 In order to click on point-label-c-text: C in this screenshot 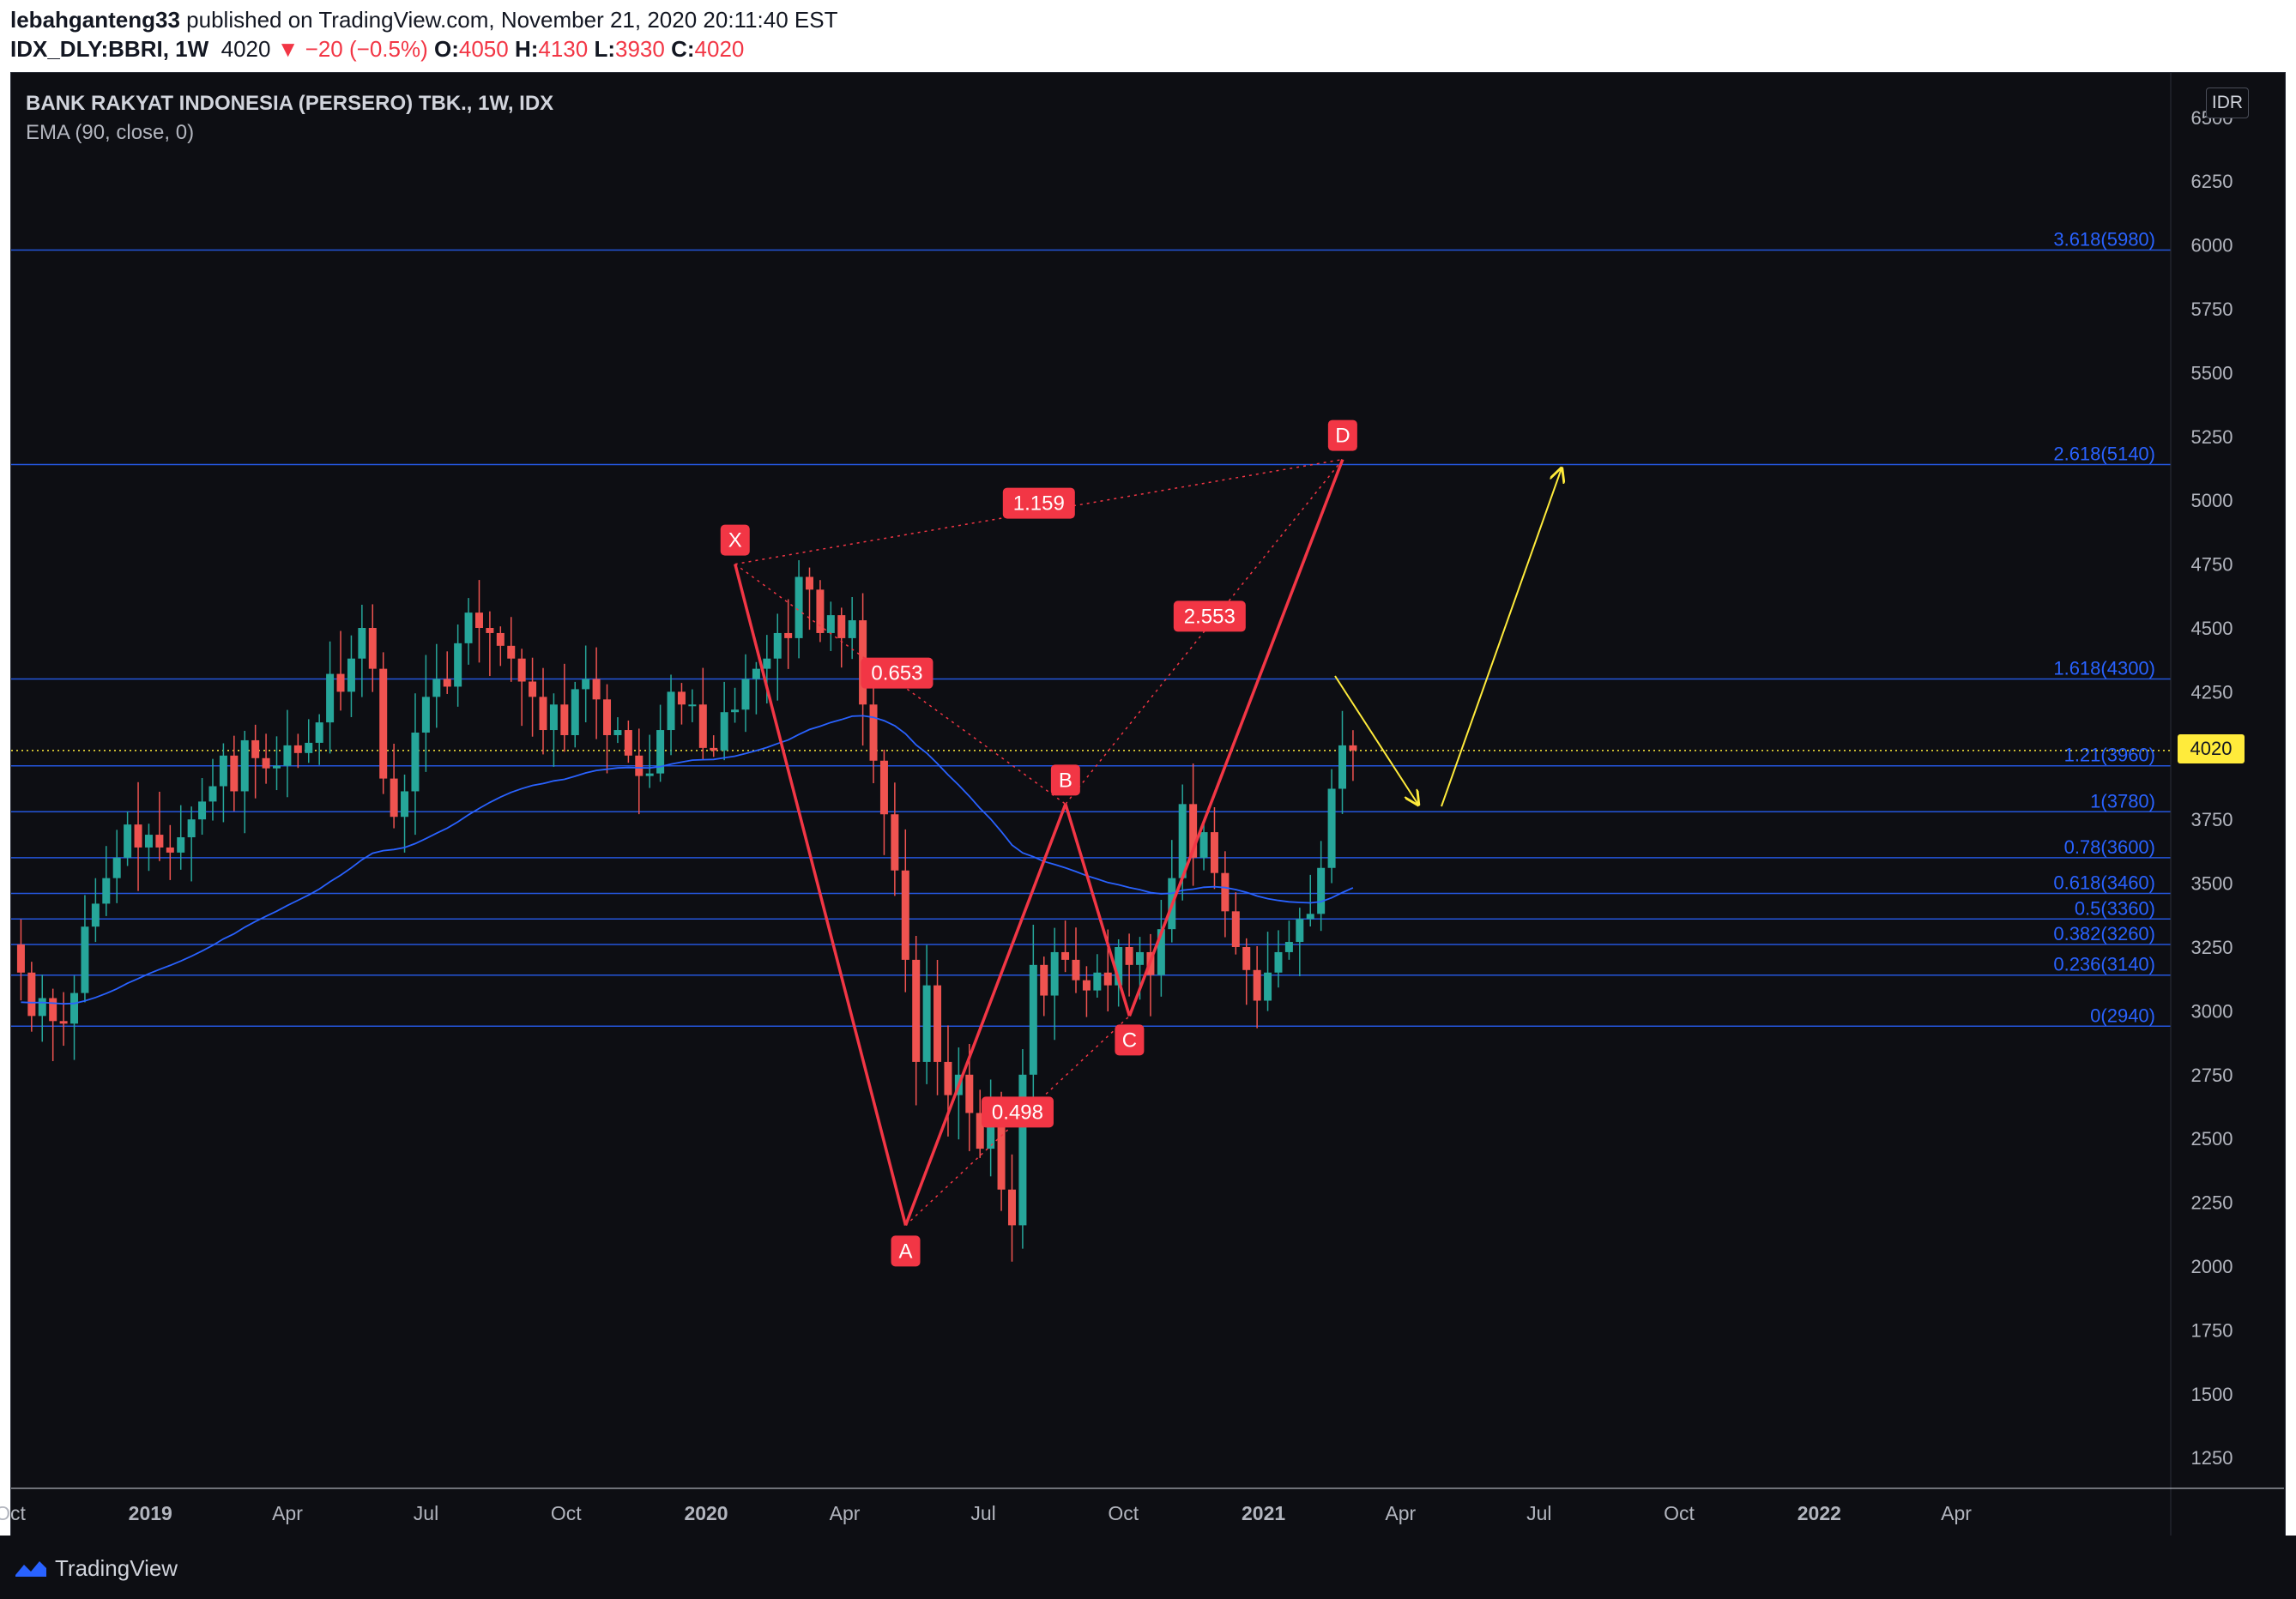, I will do `click(1129, 1040)`.